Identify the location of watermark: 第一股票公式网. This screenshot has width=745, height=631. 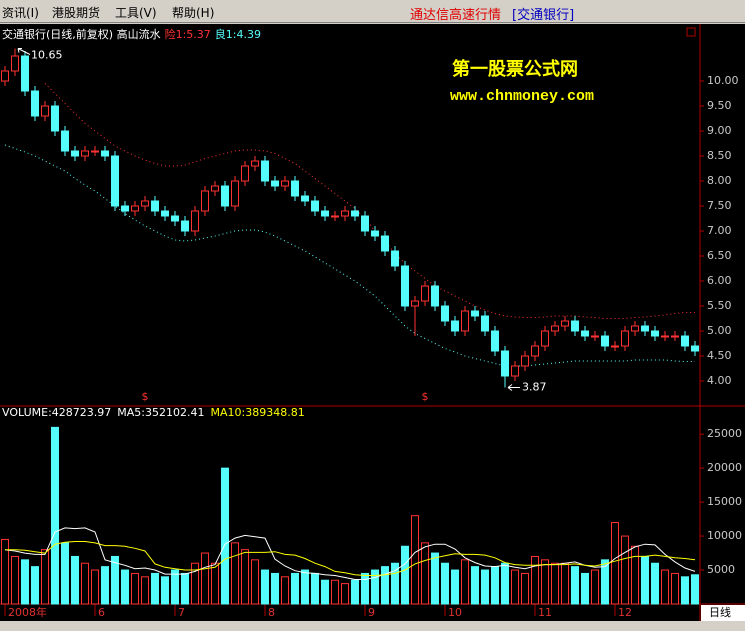
(515, 69).